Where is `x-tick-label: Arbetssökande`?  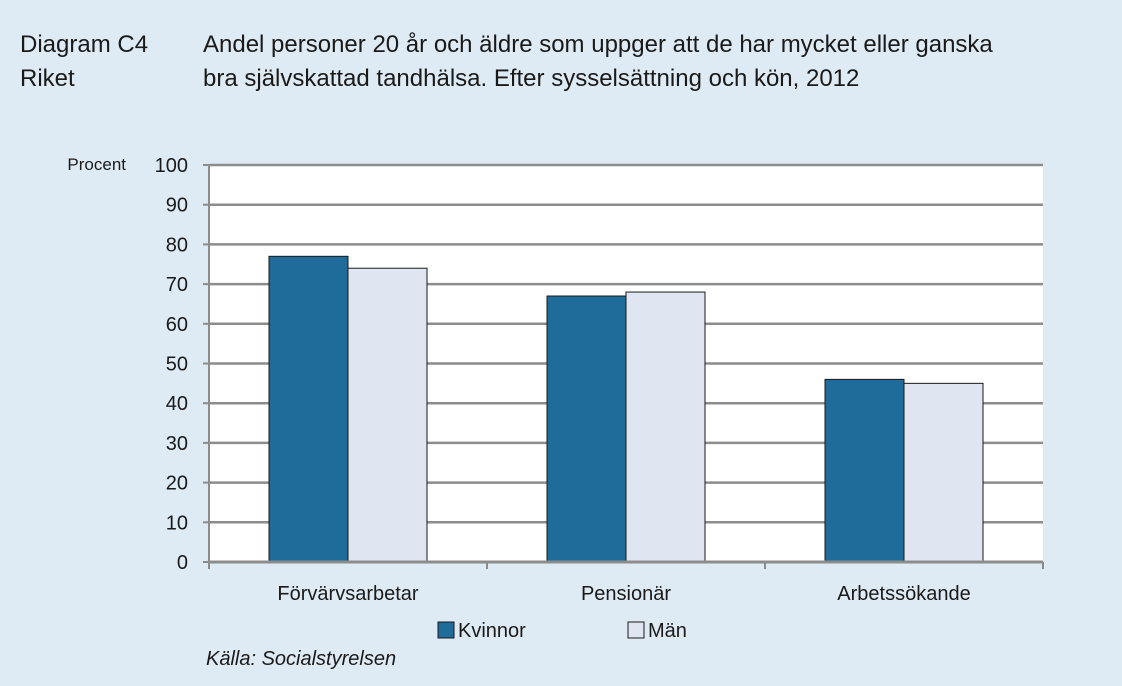 x-tick-label: Arbetssökande is located at coordinates (903, 594).